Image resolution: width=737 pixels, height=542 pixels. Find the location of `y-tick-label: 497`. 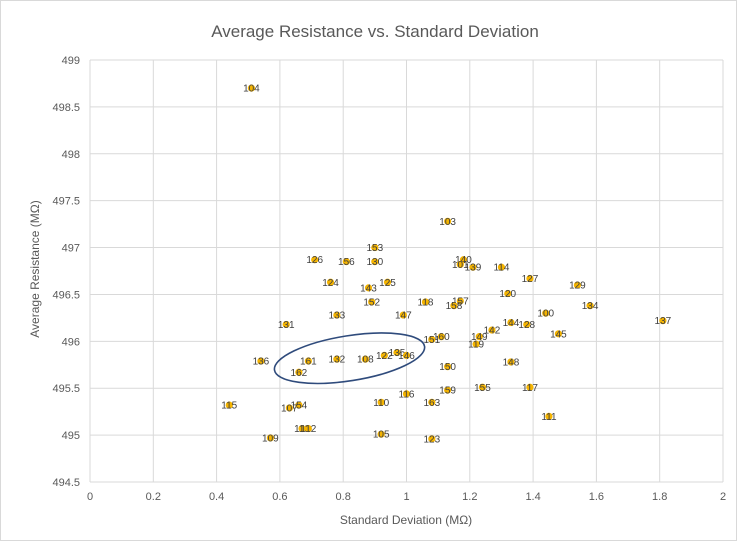

y-tick-label: 497 is located at coordinates (71, 249).